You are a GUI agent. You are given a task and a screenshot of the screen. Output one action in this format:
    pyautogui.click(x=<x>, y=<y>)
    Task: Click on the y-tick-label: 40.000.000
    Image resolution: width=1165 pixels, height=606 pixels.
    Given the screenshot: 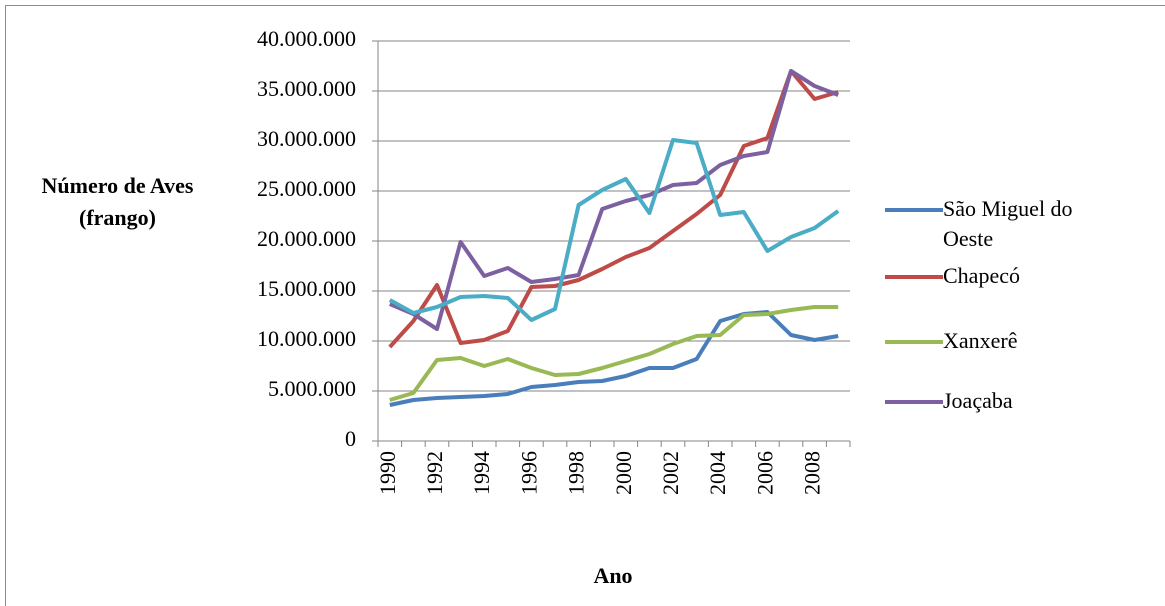 What is the action you would take?
    pyautogui.click(x=306, y=38)
    